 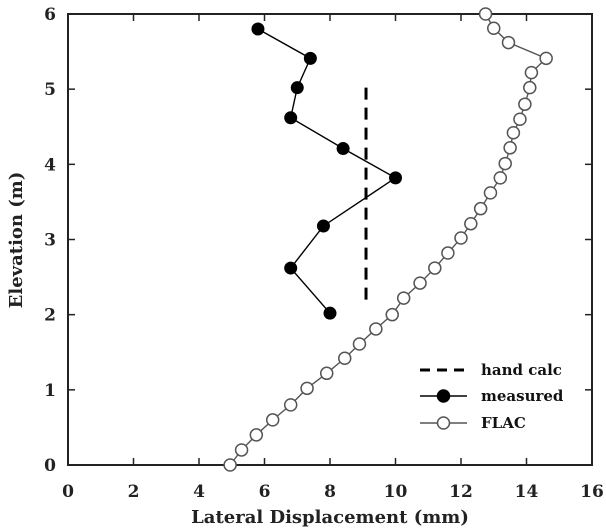 What do you see at coordinates (521, 370) in the screenshot?
I see `legend-label: hand calc` at bounding box center [521, 370].